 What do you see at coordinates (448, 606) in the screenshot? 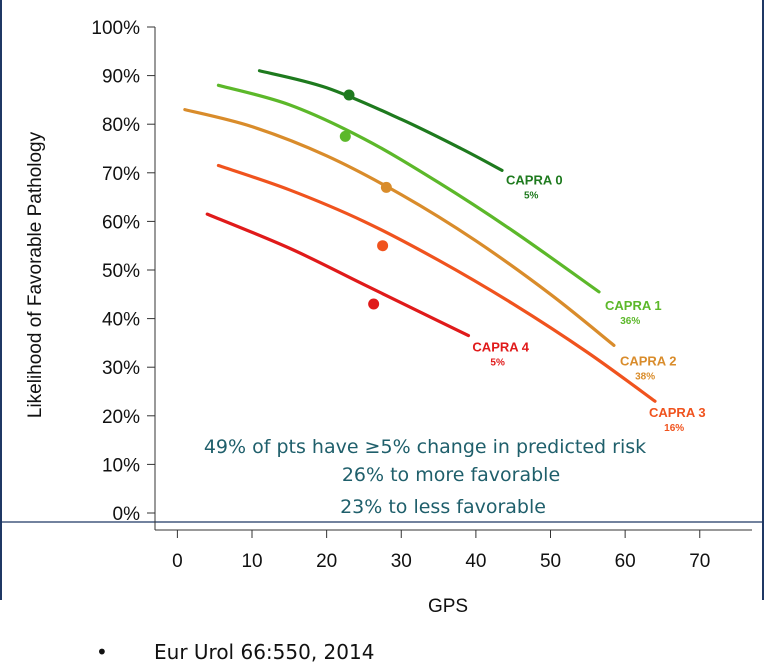
I see `x-axis-title: GPS` at bounding box center [448, 606].